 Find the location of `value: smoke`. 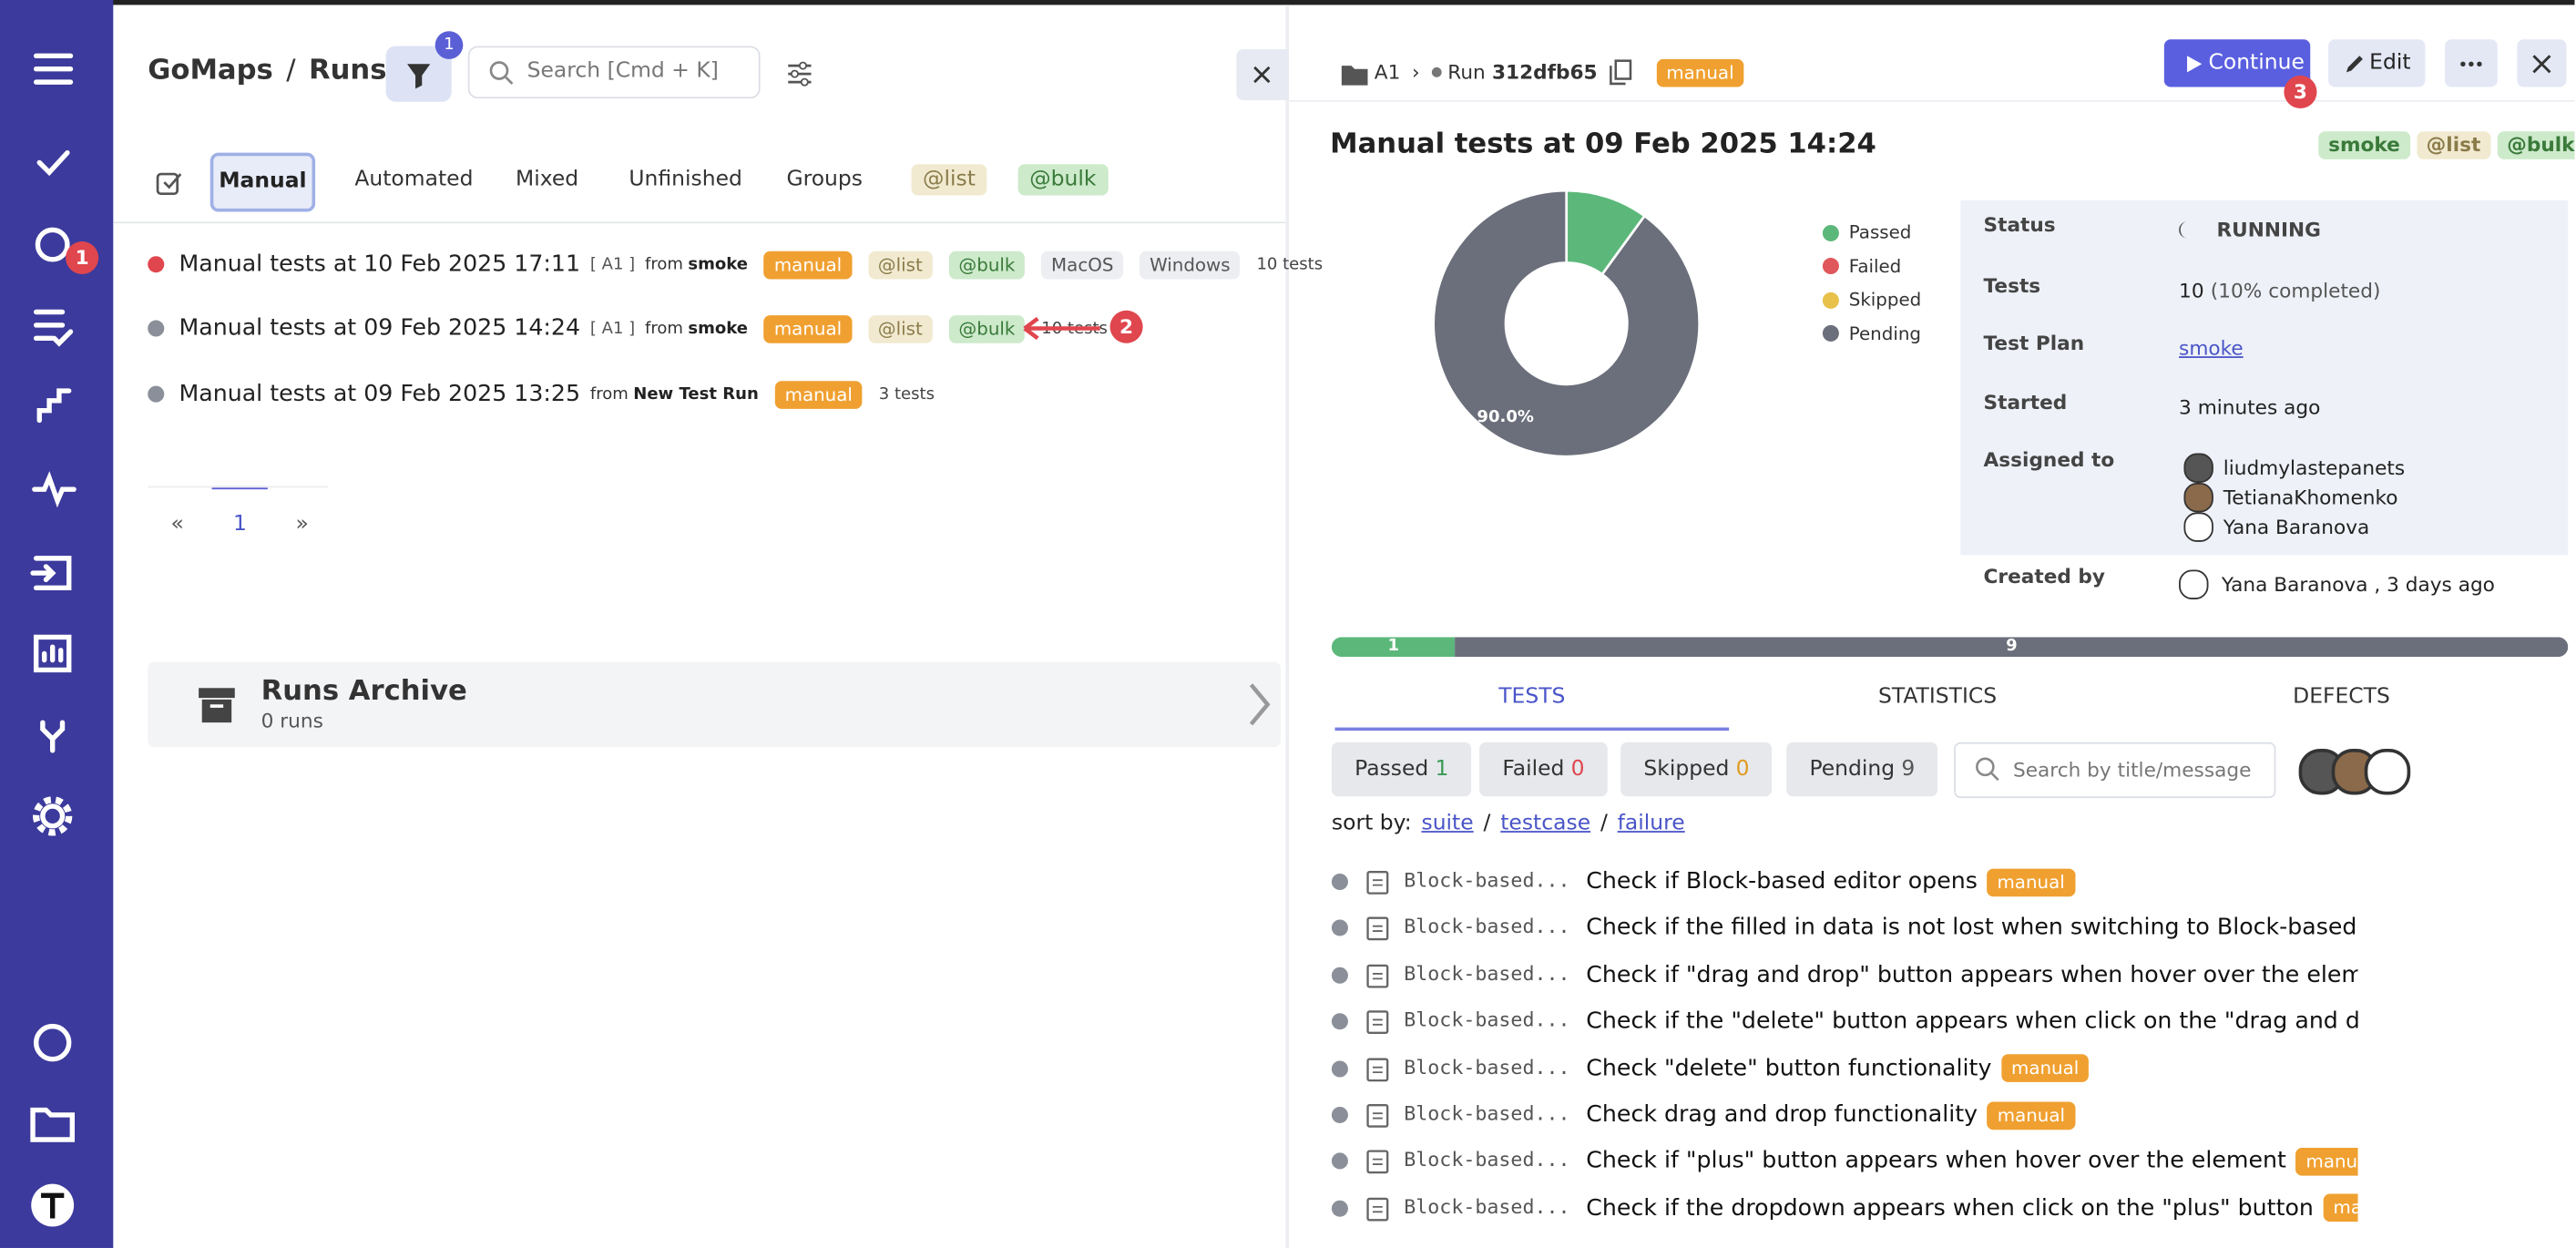

value: smoke is located at coordinates (2211, 348).